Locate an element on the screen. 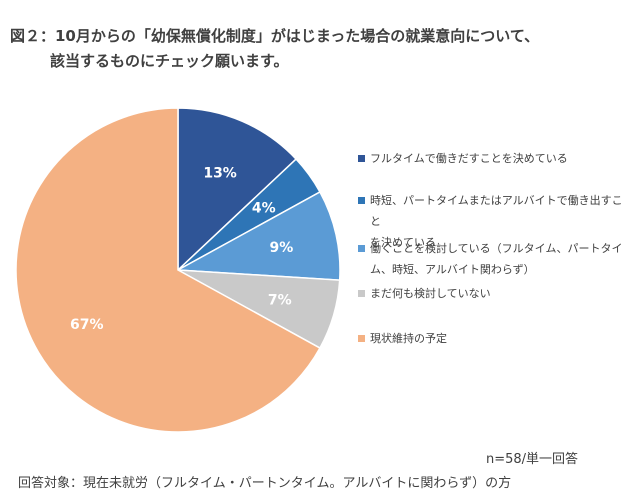 The width and height of the screenshot is (640, 504). slice-data-label: 67% is located at coordinates (87, 325).